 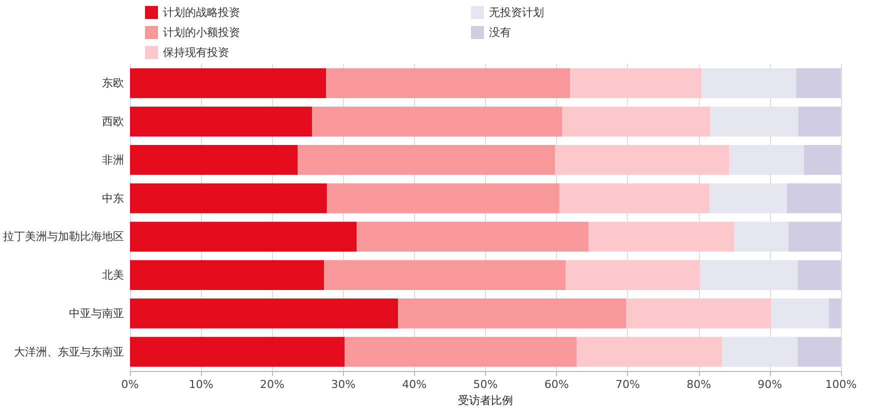 What do you see at coordinates (770, 384) in the screenshot?
I see `x-tick-label: 90%` at bounding box center [770, 384].